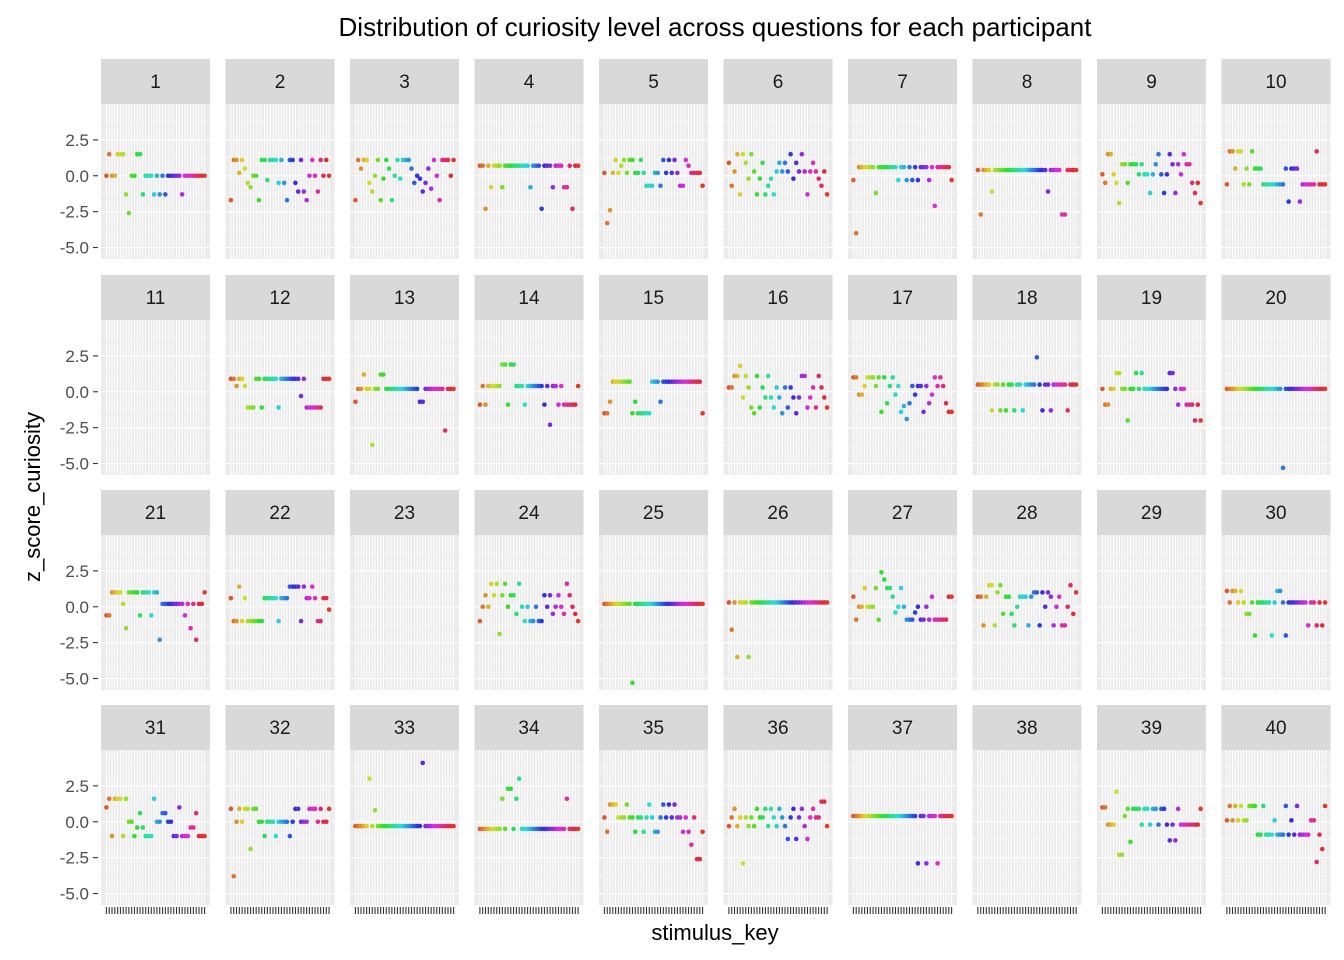 This screenshot has height=960, width=1344. What do you see at coordinates (1276, 809) in the screenshot?
I see `facet-panel-40: 40` at bounding box center [1276, 809].